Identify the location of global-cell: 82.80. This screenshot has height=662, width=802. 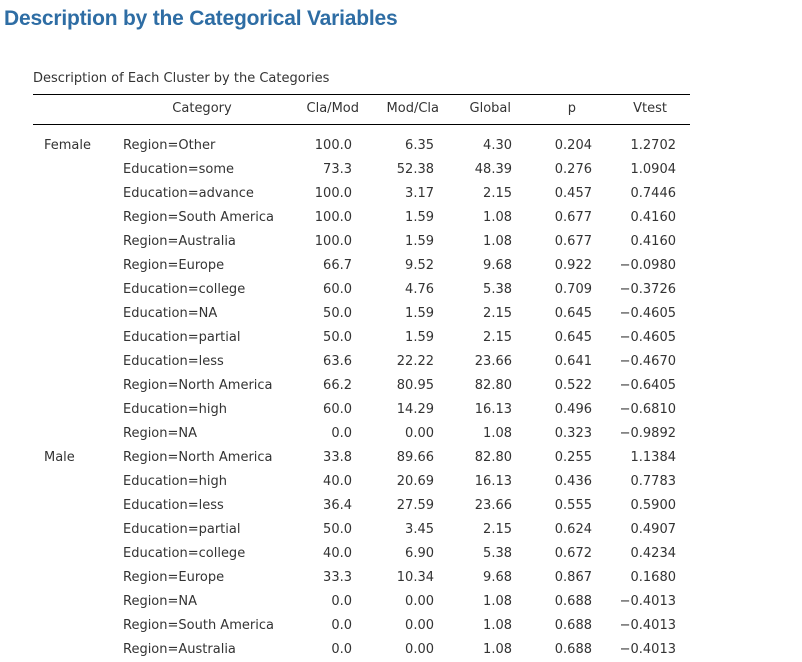
(493, 457).